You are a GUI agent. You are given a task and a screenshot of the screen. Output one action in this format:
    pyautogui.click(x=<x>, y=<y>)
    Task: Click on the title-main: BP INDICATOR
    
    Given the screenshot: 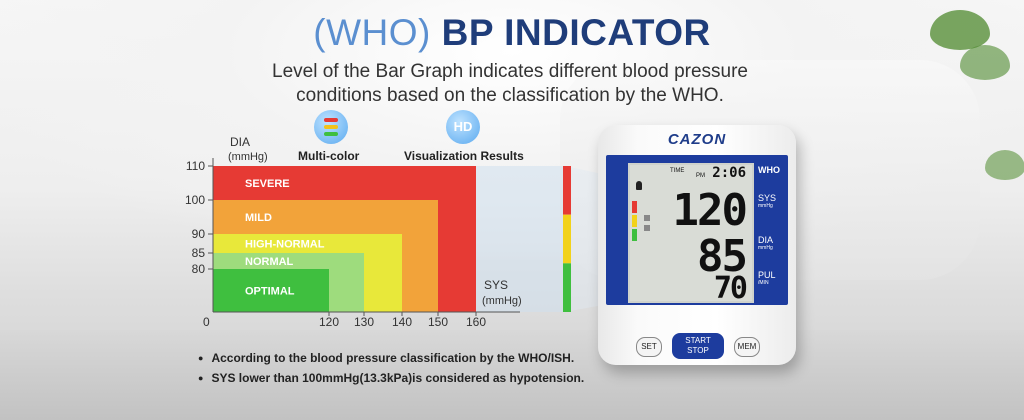 What is the action you would take?
    pyautogui.click(x=576, y=32)
    